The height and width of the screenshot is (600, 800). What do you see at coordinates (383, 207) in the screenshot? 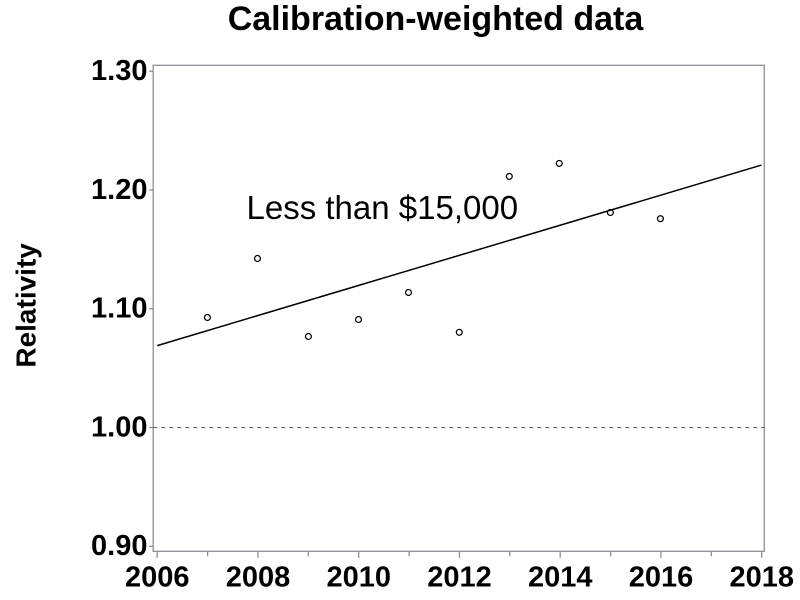
I see `svg-text: Less than $15,000` at bounding box center [383, 207].